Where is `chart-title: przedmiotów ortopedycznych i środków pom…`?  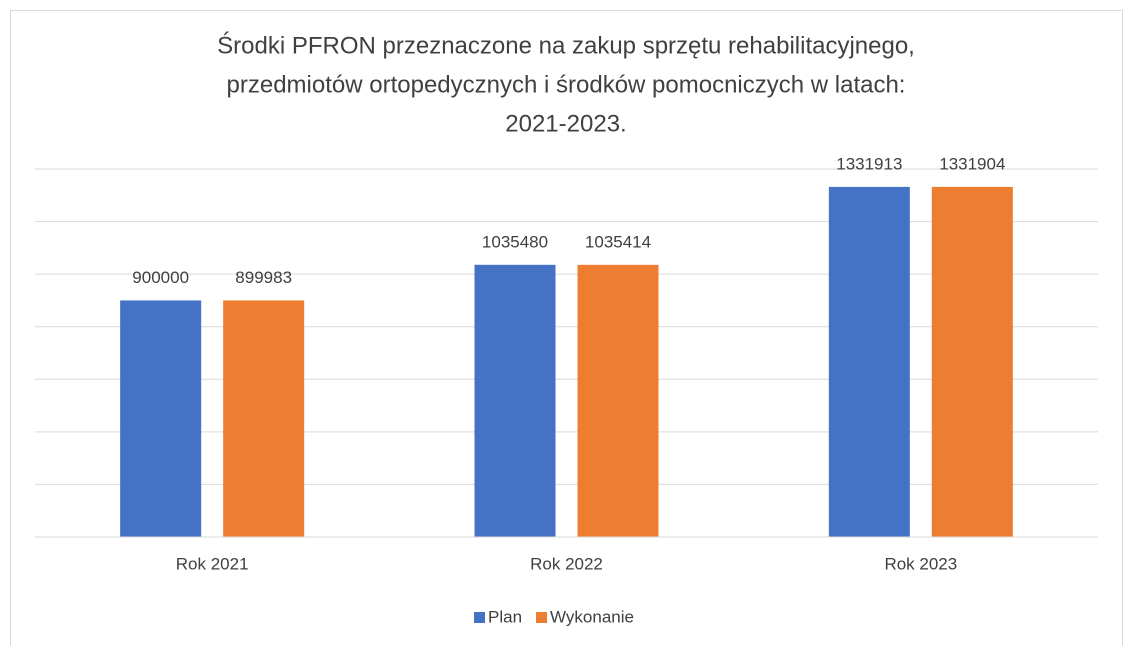 chart-title: przedmiotów ortopedycznych i środków pom… is located at coordinates (566, 84).